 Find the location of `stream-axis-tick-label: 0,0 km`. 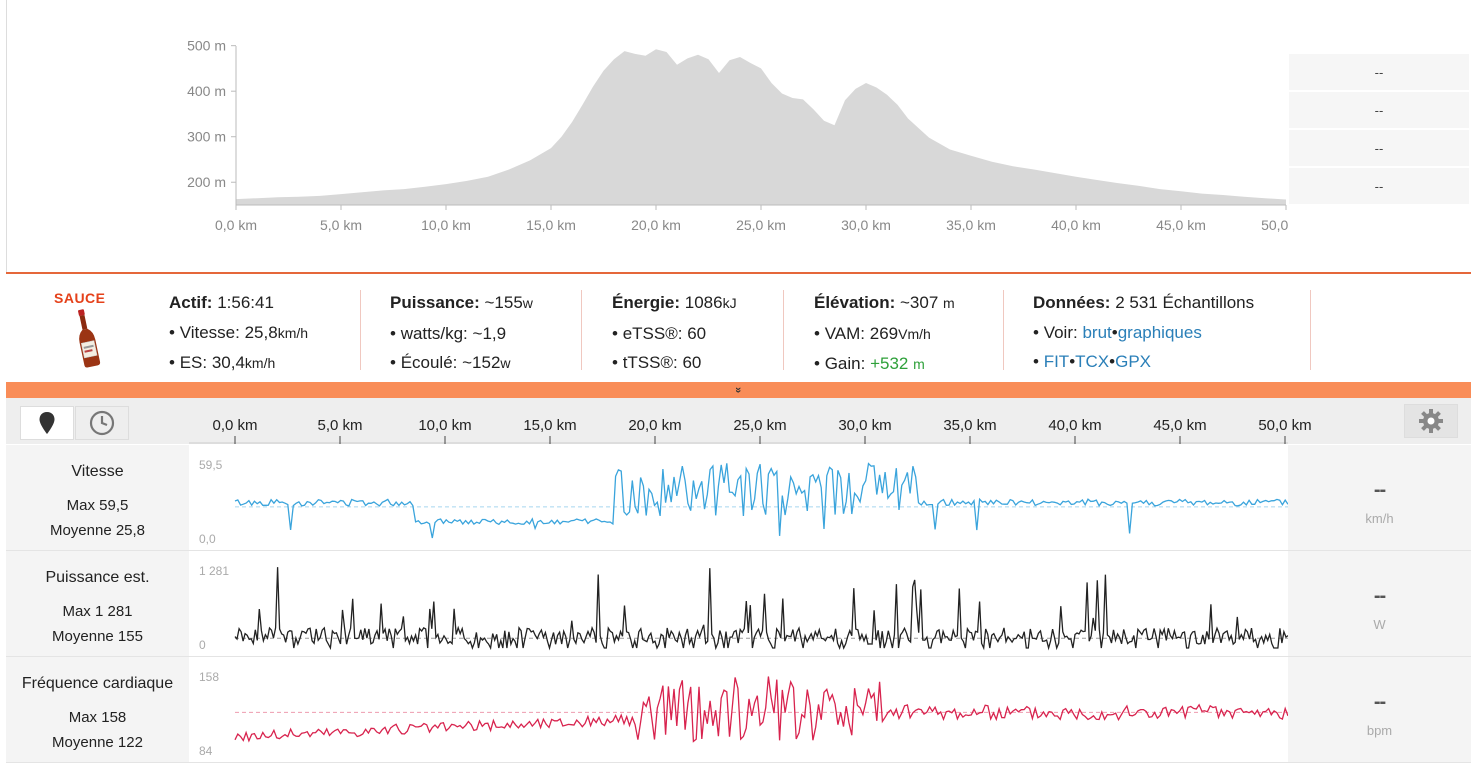

stream-axis-tick-label: 0,0 km is located at coordinates (234, 425).